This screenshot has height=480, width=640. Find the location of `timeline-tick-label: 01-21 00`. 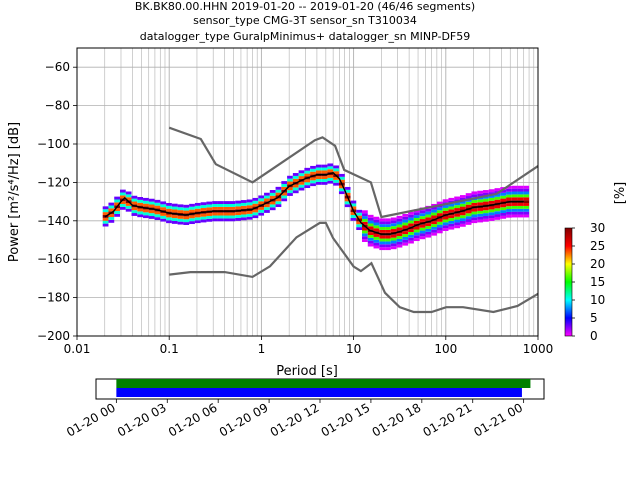

timeline-tick-label: 01-21 00 is located at coordinates (498, 419).